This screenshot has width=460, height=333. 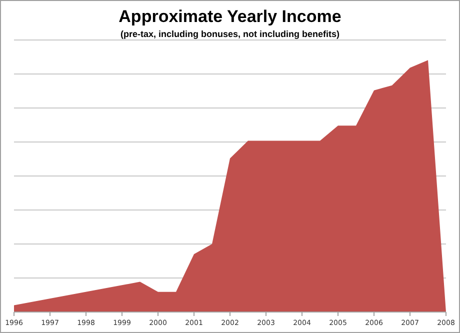 What do you see at coordinates (230, 16) in the screenshot?
I see `chart-title: Approximate Yearly Income` at bounding box center [230, 16].